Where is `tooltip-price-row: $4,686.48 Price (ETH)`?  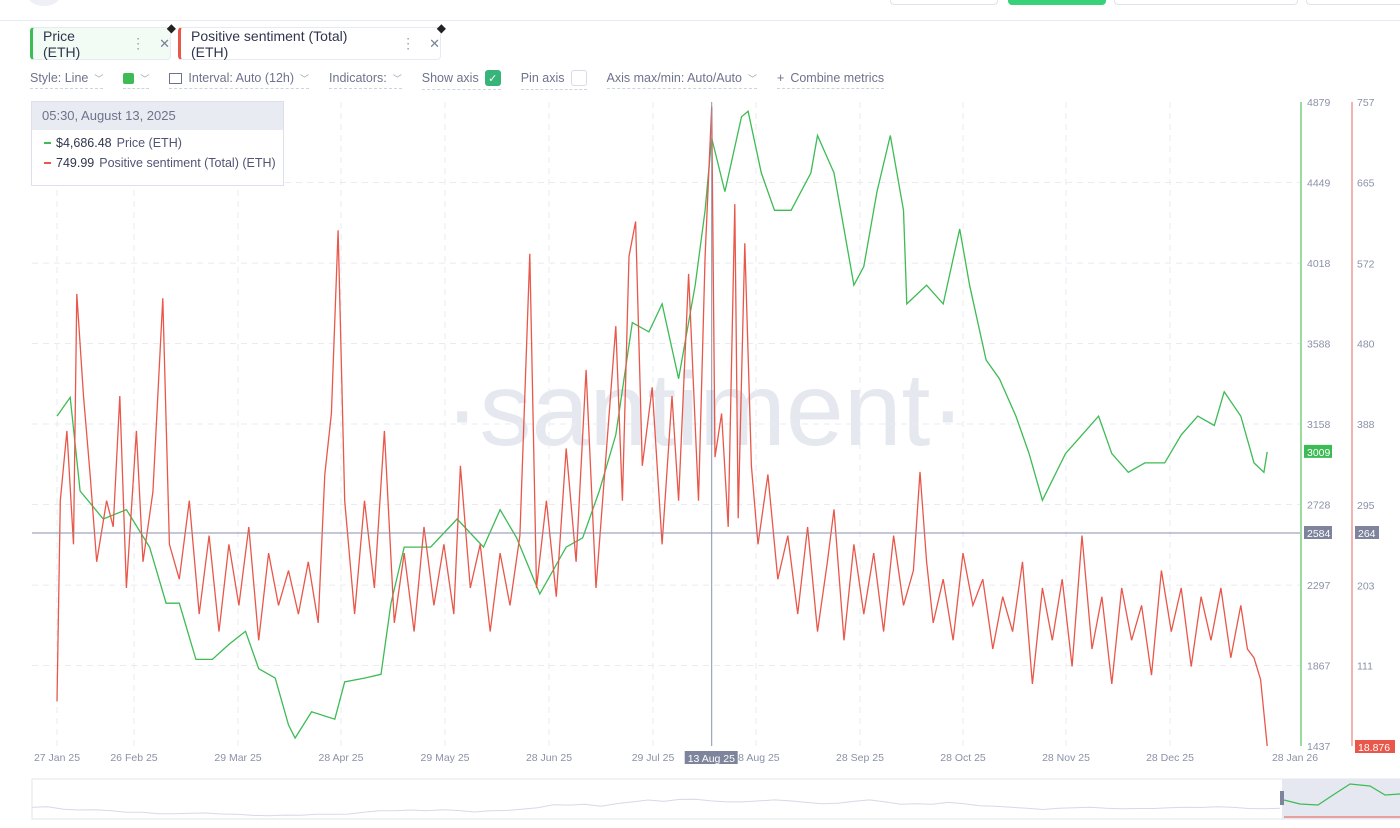
tooltip-price-row: $4,686.48 Price (ETH) is located at coordinates (157, 143).